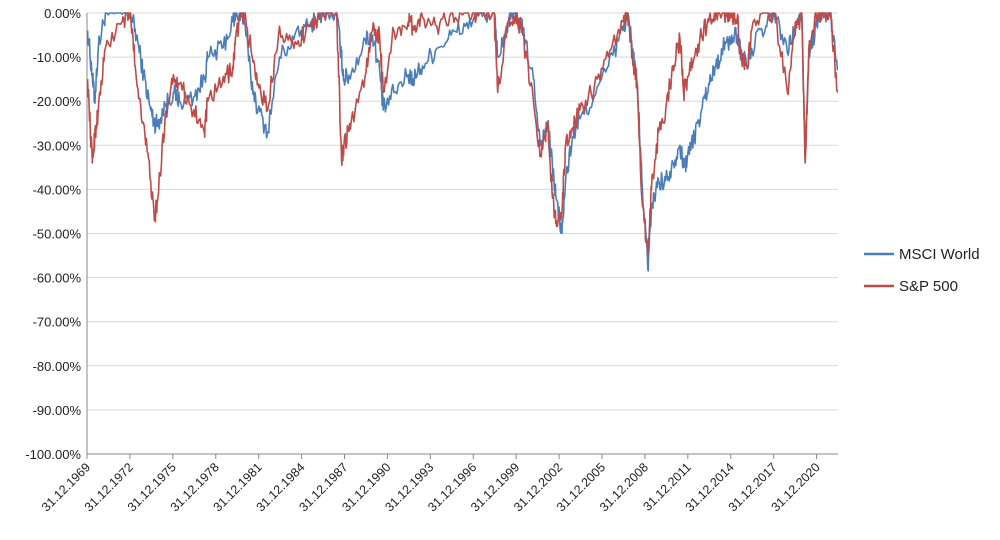 The width and height of the screenshot is (1000, 540). I want to click on y-tick-label: -100.00%, so click(53, 454).